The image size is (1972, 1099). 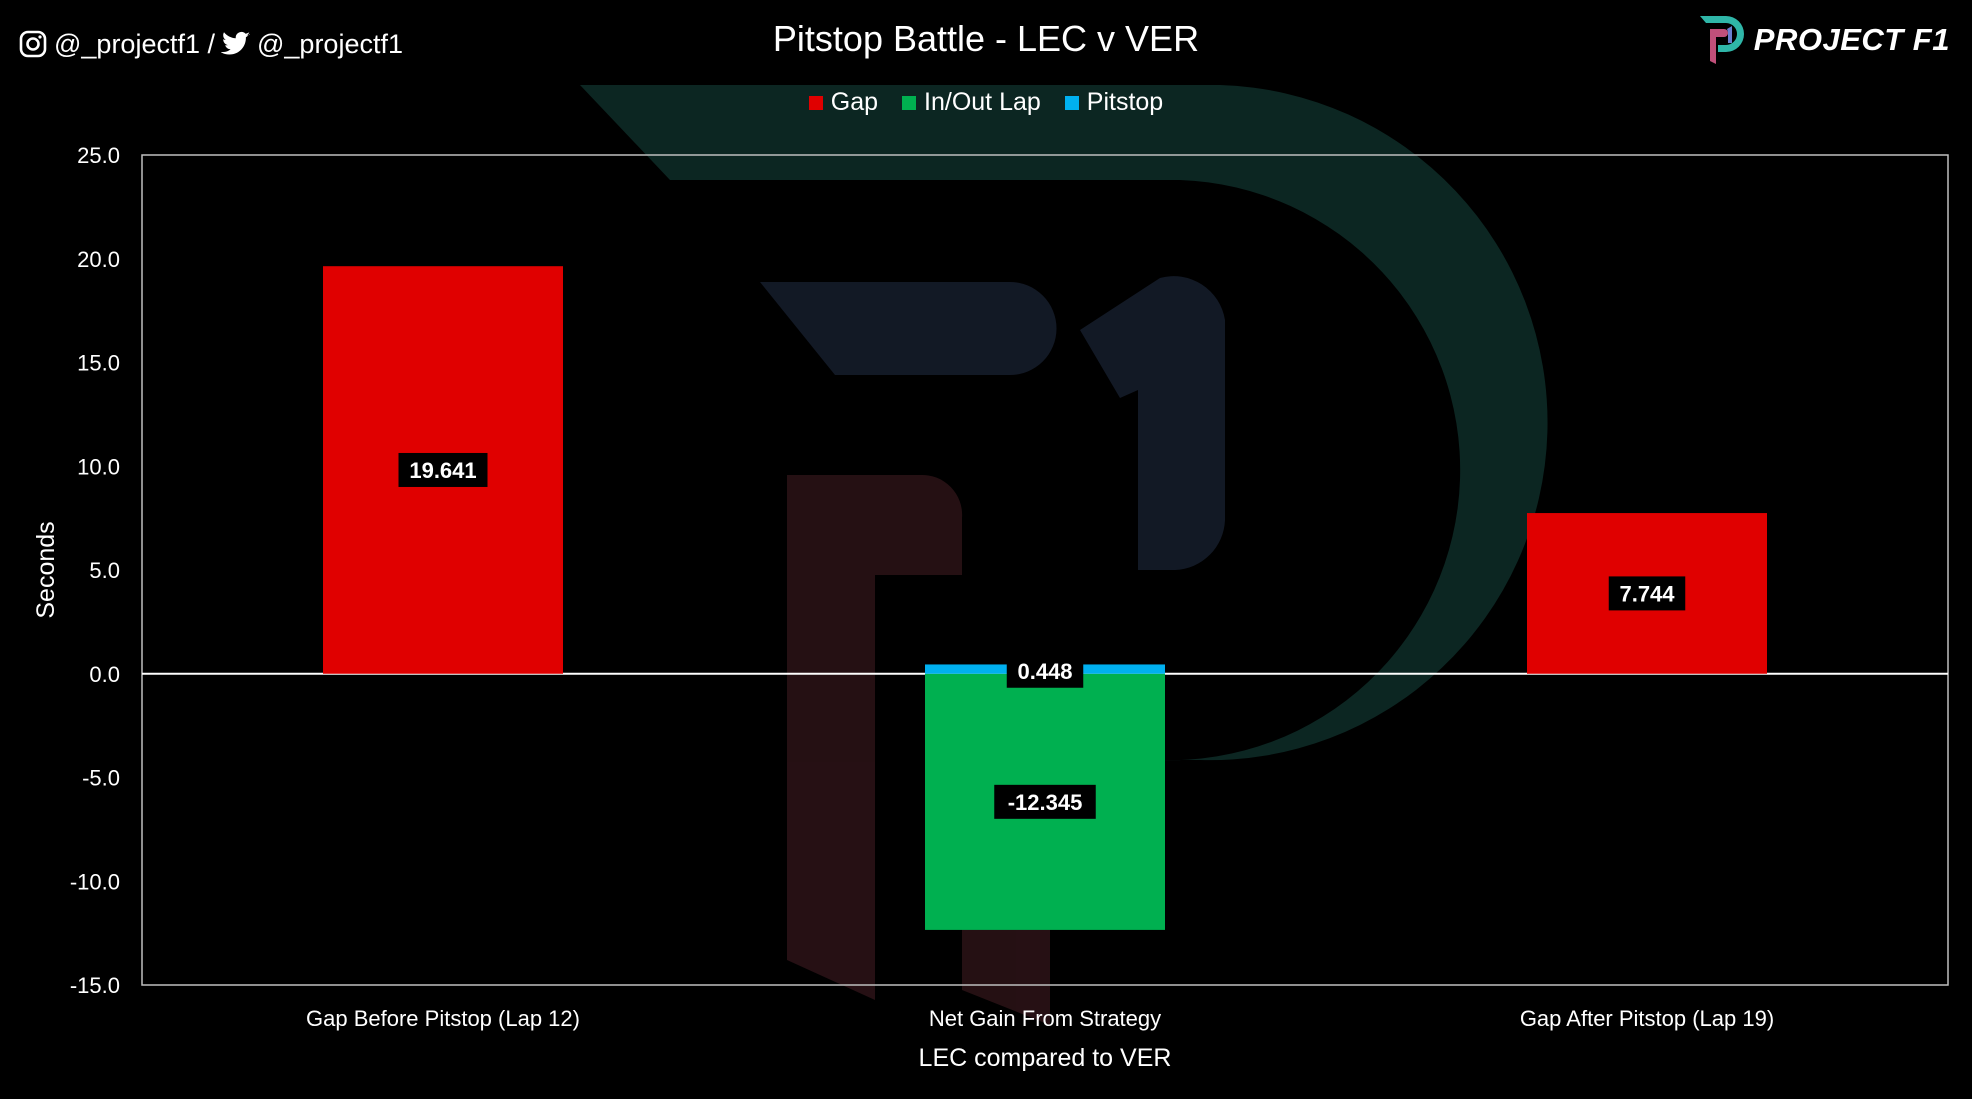 I want to click on chart-legend: Gap In/Out Lap Pitstop, so click(x=986, y=102).